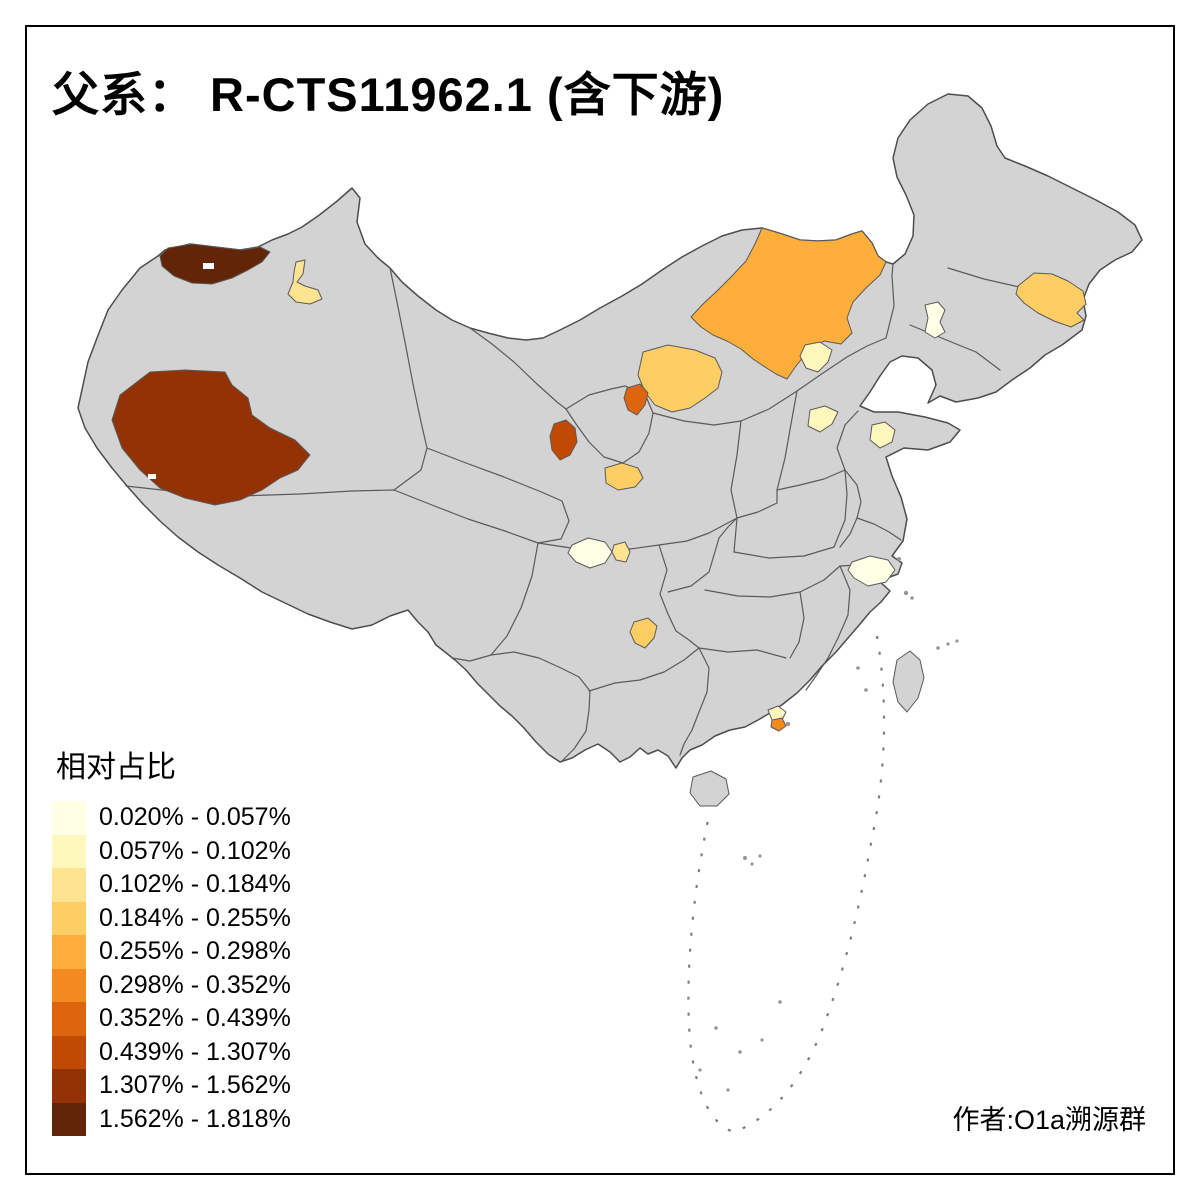  Describe the element at coordinates (305, 282) in the screenshot. I see `map-region-central-xinjiang` at that location.